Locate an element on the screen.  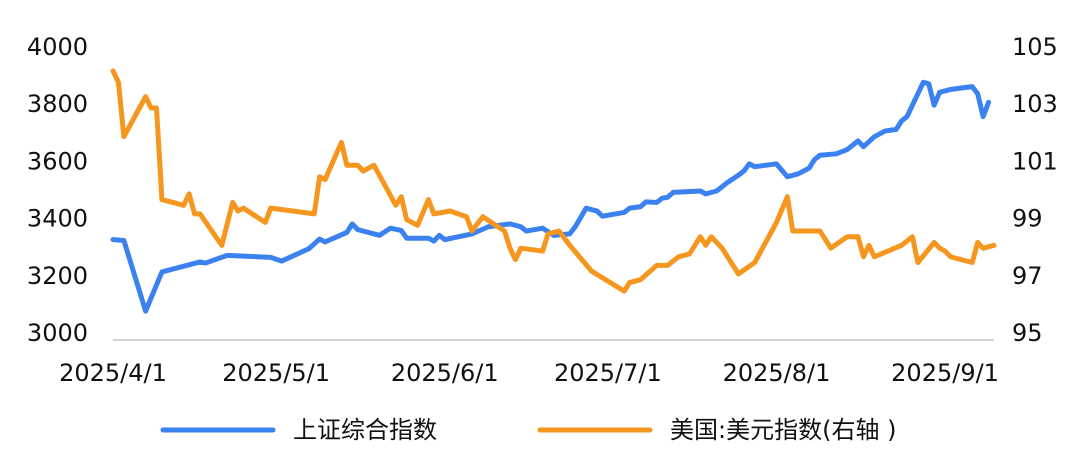
y2-tick-label: 99 is located at coordinates (1027, 219).